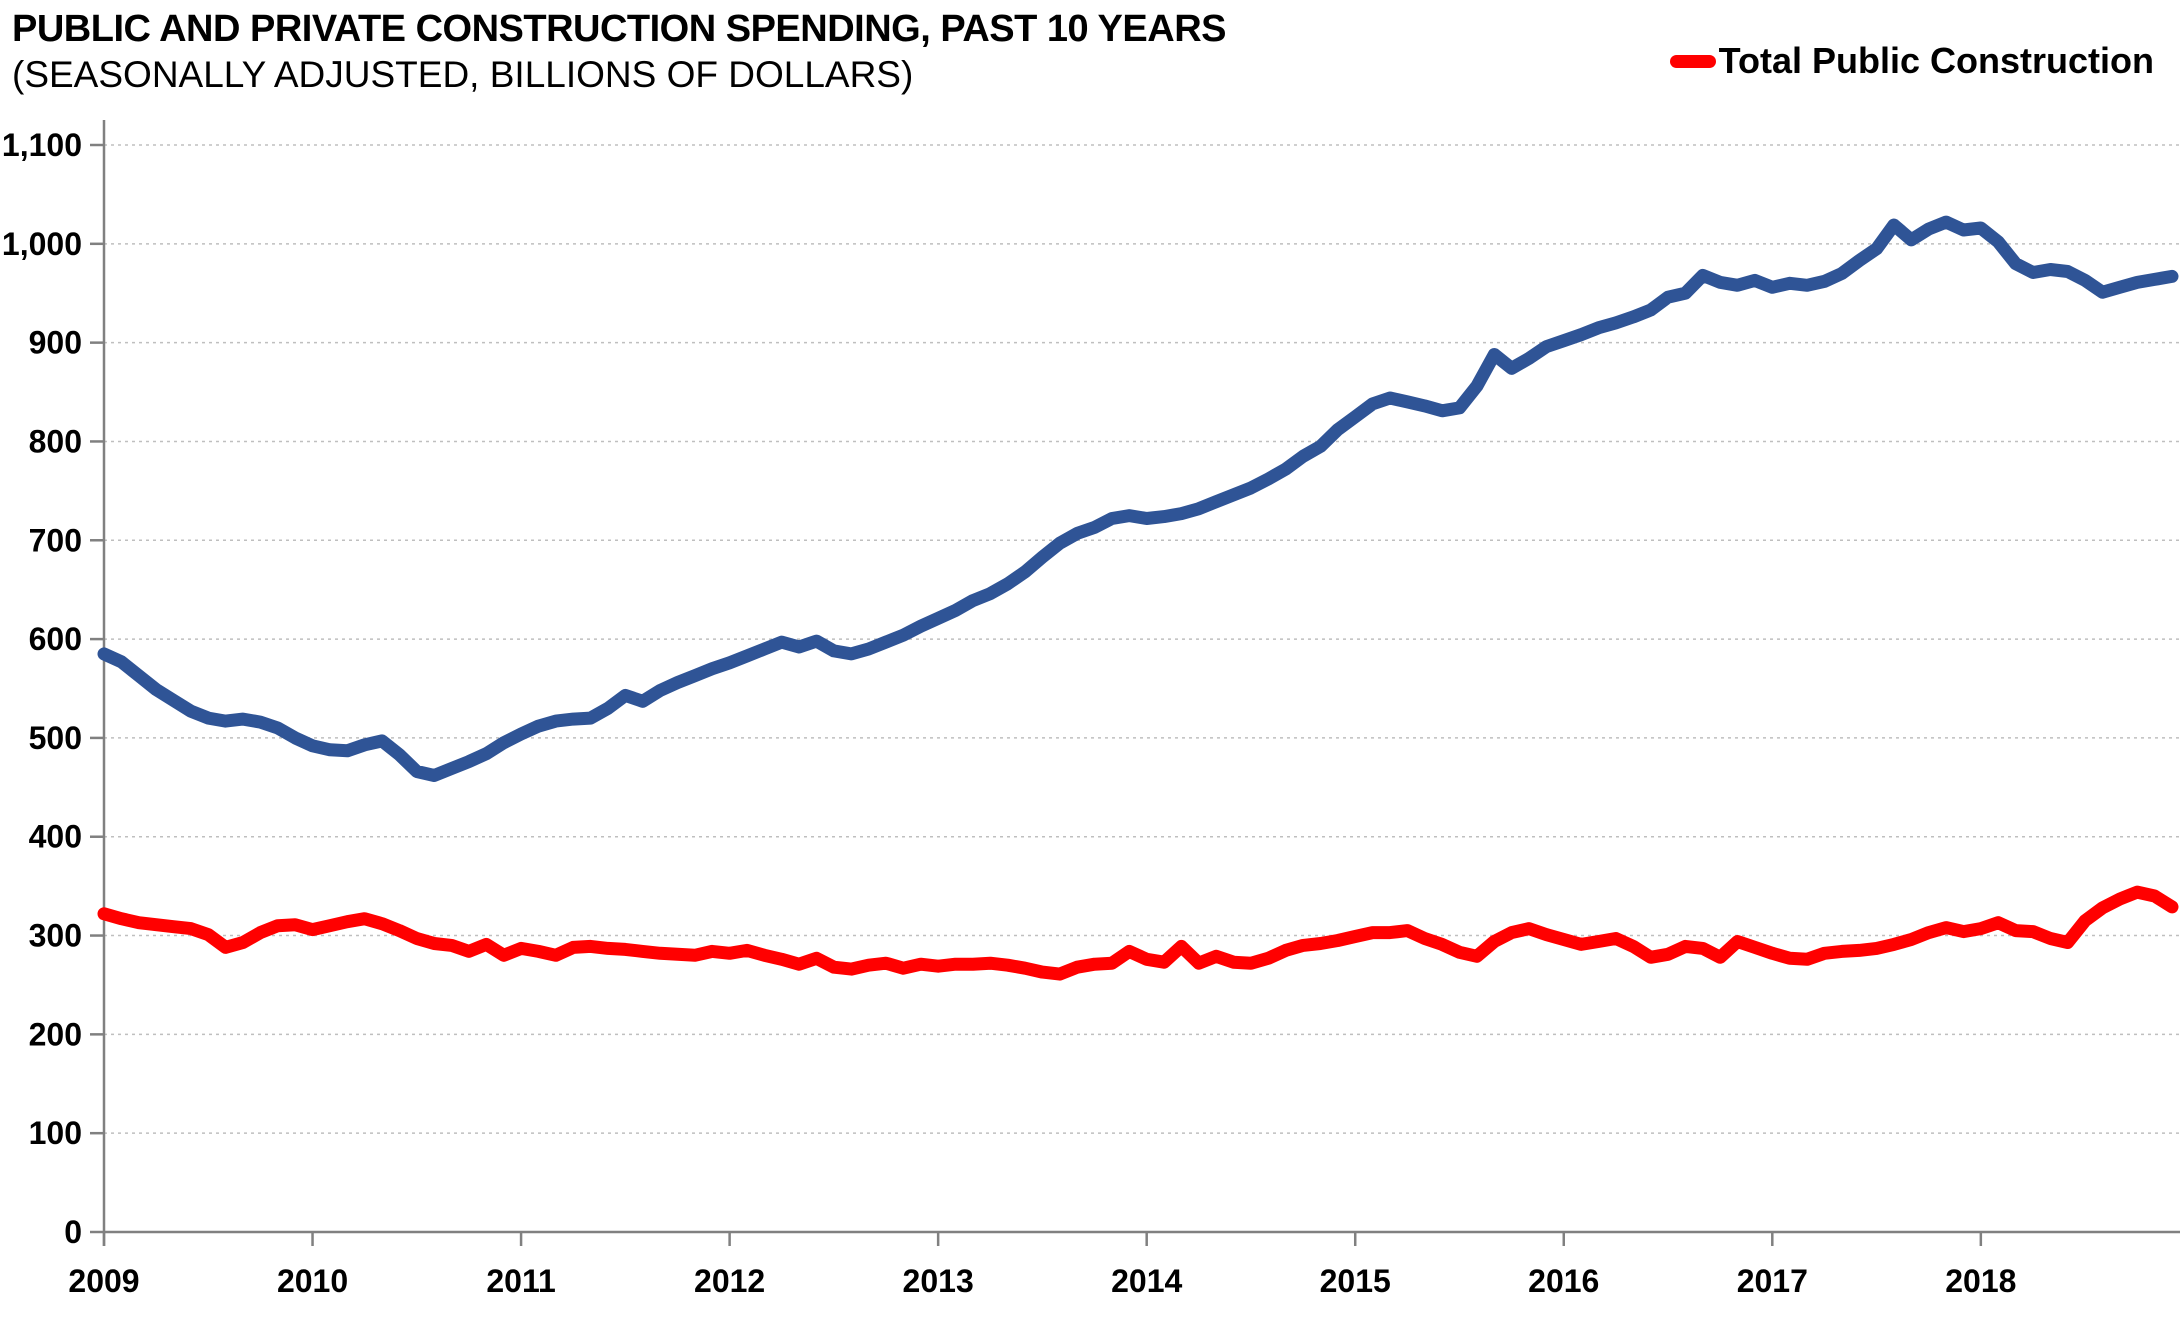  Describe the element at coordinates (1980, 1281) in the screenshot. I see `x-axis-label-2018: 2018` at that location.